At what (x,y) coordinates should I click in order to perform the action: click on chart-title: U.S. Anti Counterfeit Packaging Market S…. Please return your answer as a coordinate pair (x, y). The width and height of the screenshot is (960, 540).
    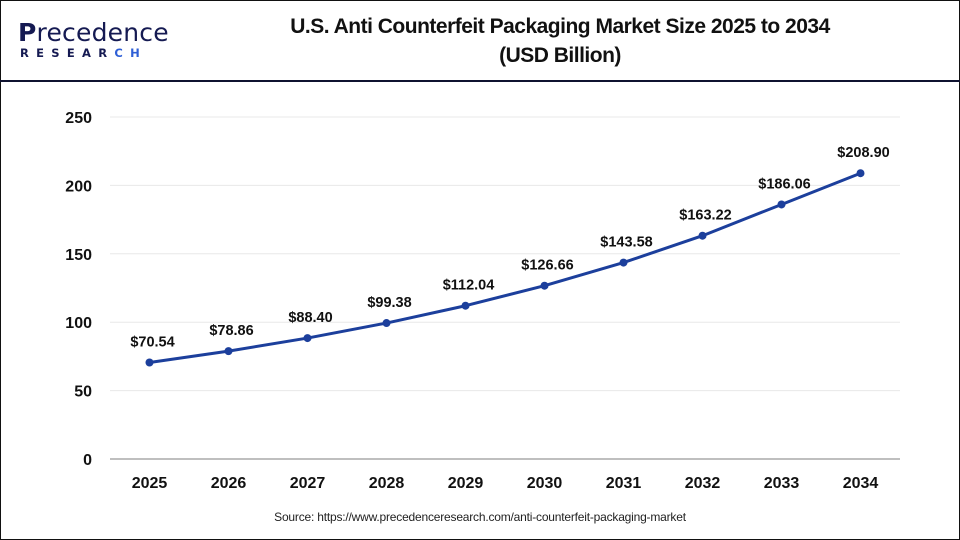
    Looking at the image, I should click on (560, 41).